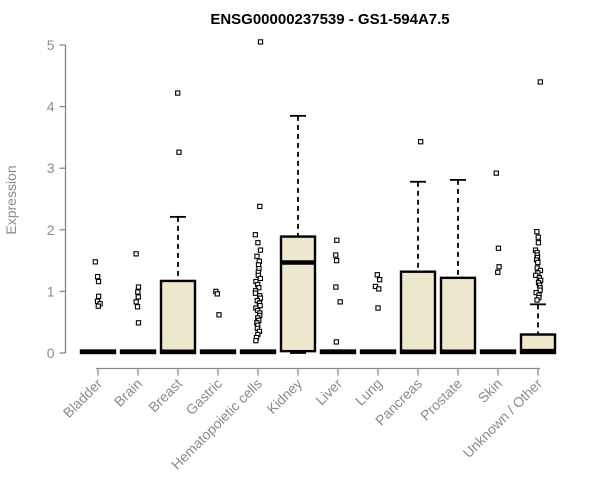  I want to click on box-group-prostate, so click(458, 267).